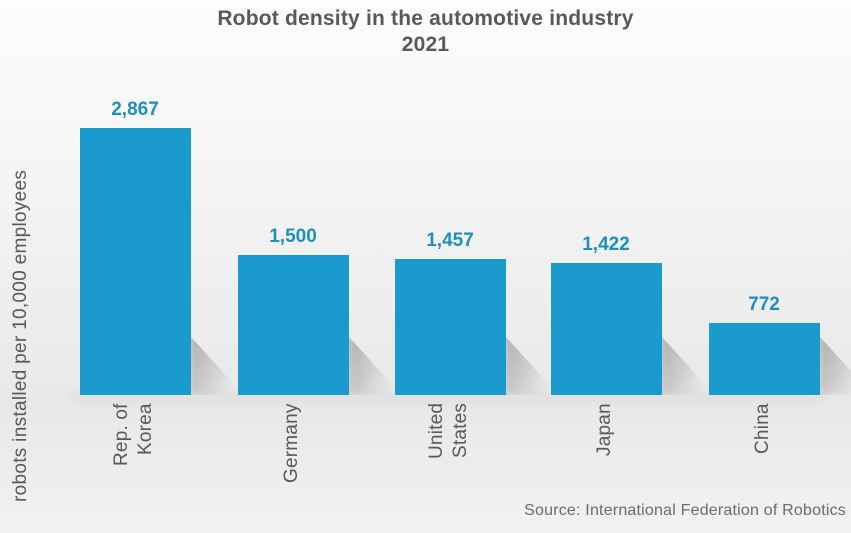 The width and height of the screenshot is (851, 533). What do you see at coordinates (762, 428) in the screenshot?
I see `x-axis-label-4: China` at bounding box center [762, 428].